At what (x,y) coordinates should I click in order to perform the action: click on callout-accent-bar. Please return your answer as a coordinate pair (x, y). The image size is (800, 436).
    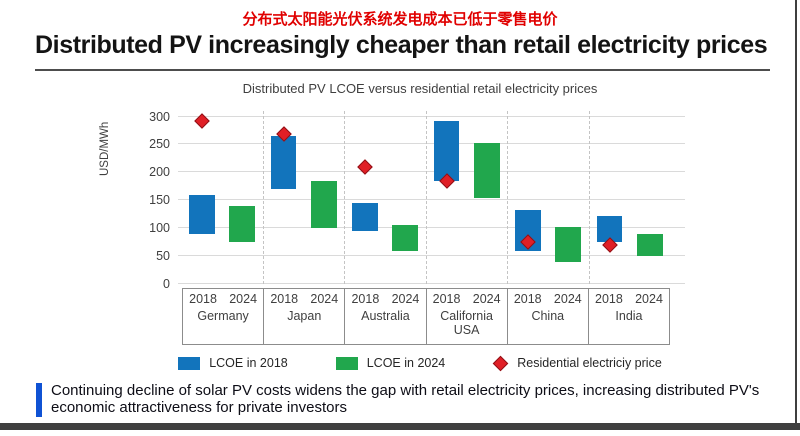
    Looking at the image, I should click on (39, 400).